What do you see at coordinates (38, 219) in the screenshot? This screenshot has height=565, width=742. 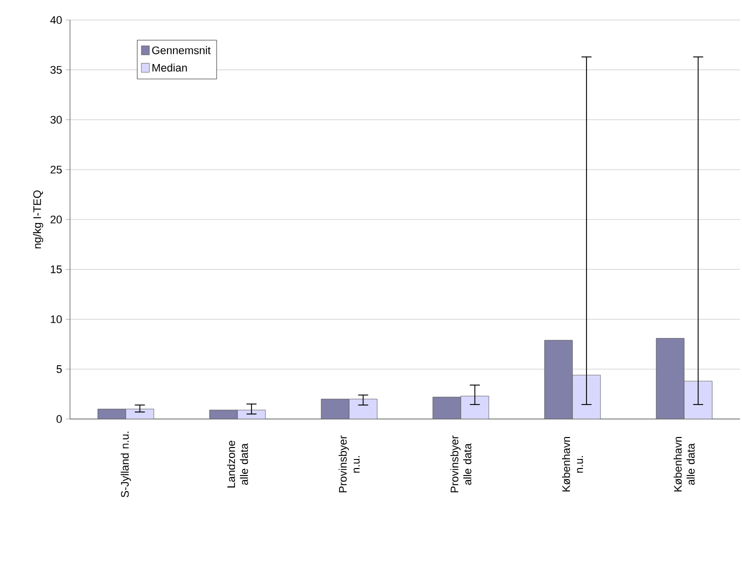 I see `y-axis-title: ng/kg I-TEQ` at bounding box center [38, 219].